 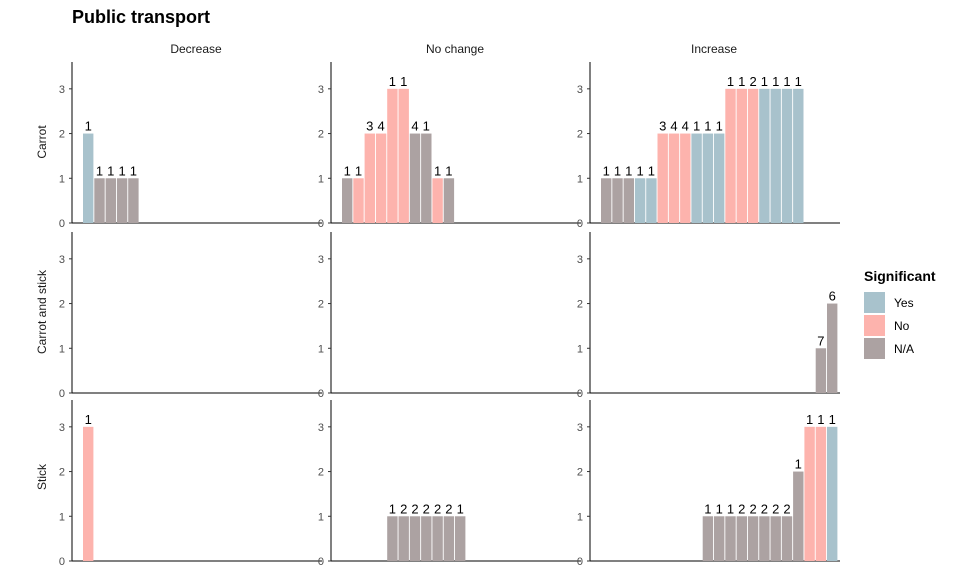 I want to click on legend: Significant Yes No N/A, so click(x=900, y=313).